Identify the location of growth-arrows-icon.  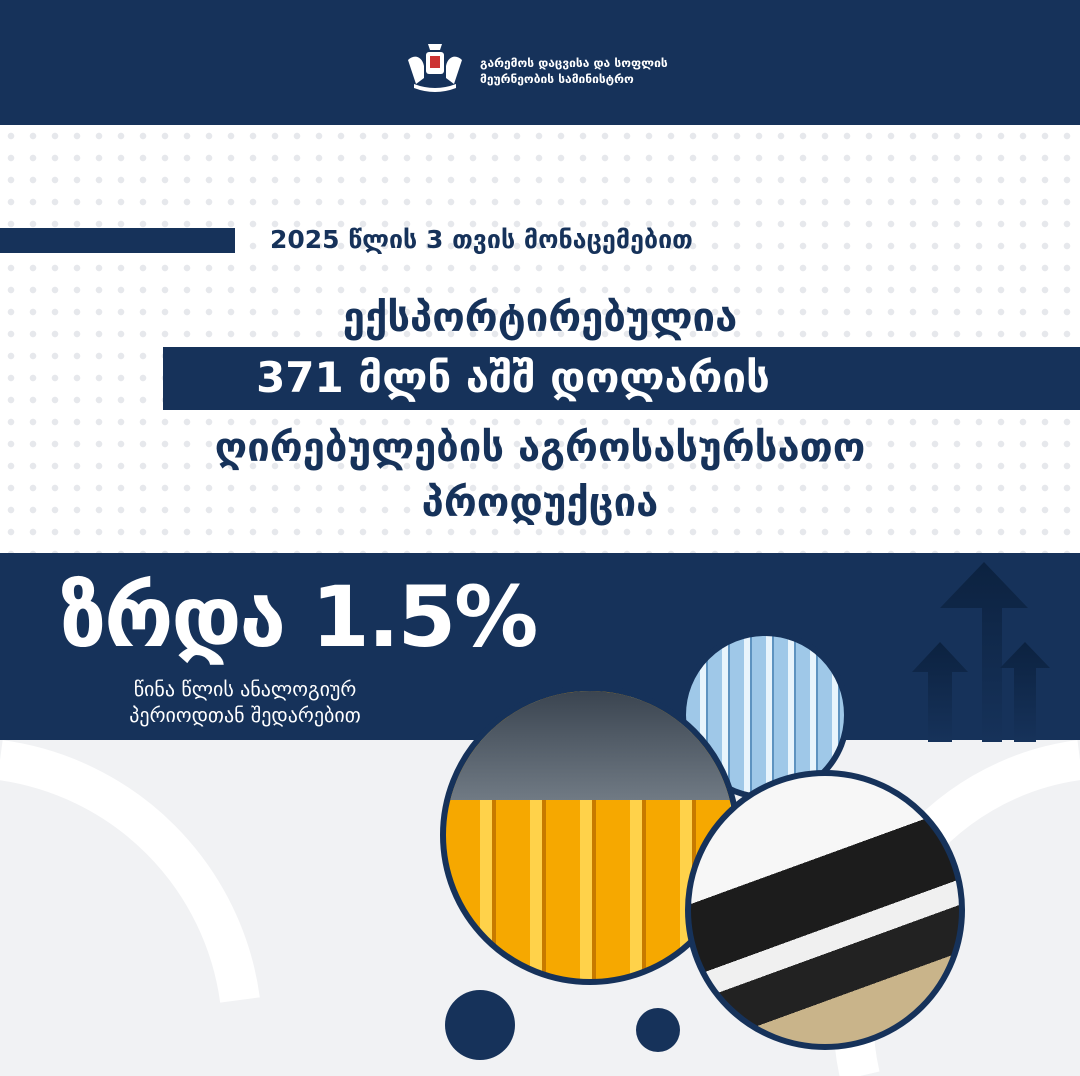
(981, 652).